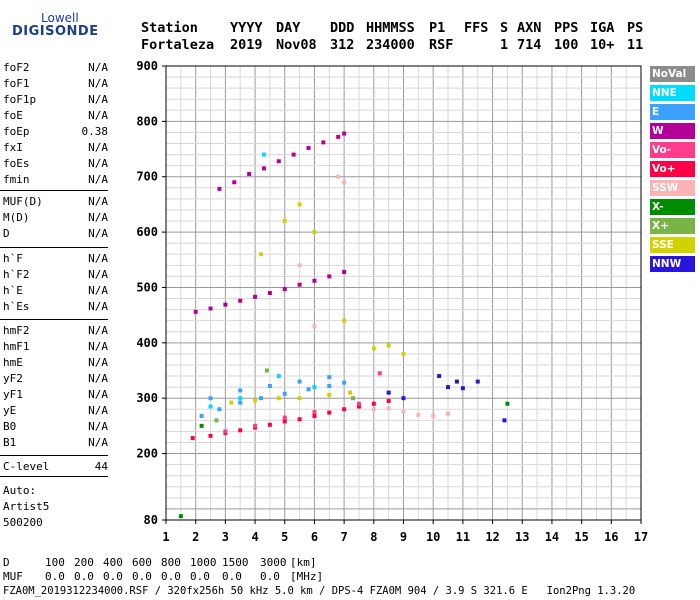 The width and height of the screenshot is (700, 600). I want to click on x-tick-label: 14, so click(552, 537).